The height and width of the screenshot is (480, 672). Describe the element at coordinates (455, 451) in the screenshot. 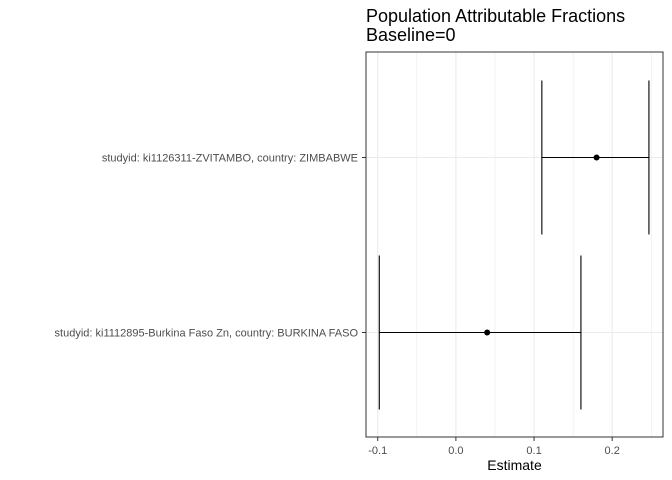

I see `x-tick-label: 0.0` at that location.